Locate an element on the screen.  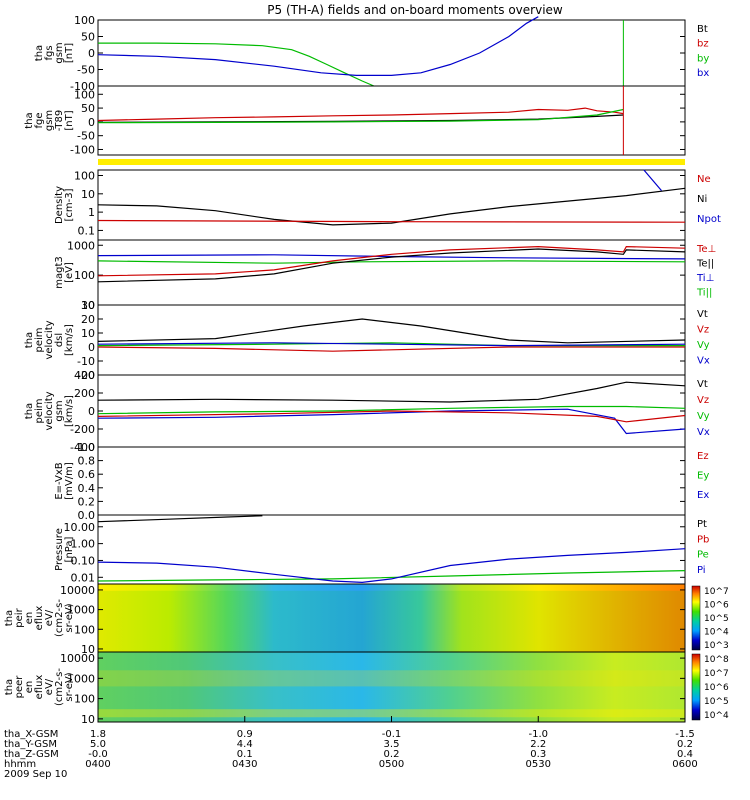
y-axis-label: [nPa] is located at coordinates (69, 549).